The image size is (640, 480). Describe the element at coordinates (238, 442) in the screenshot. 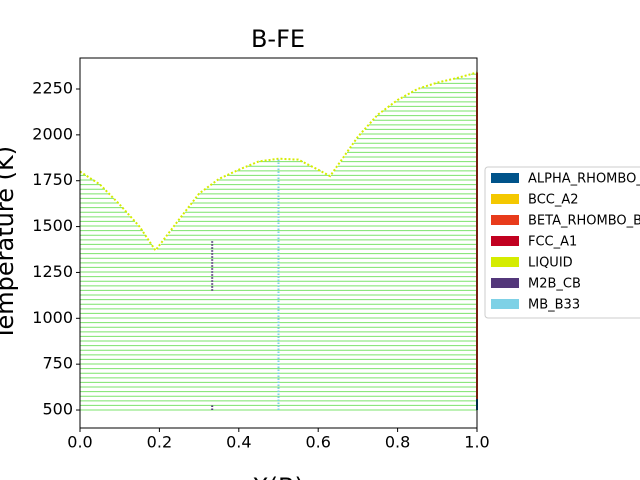

I see `x-tick-label: 0.4` at that location.